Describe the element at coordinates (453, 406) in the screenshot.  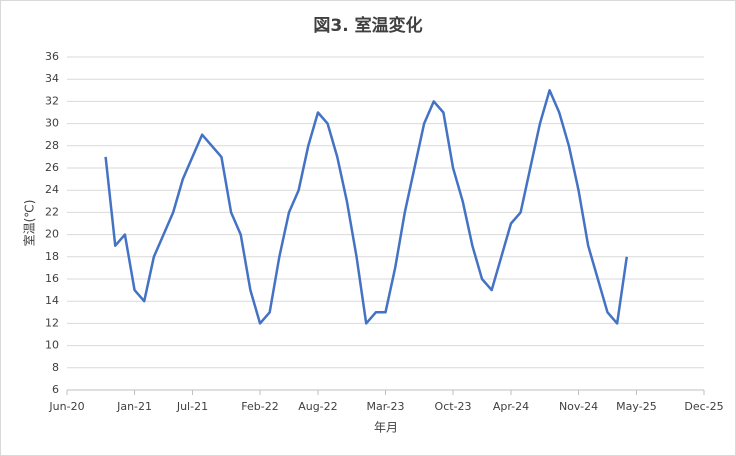
I see `x-tick-label: Oct-23` at that location.